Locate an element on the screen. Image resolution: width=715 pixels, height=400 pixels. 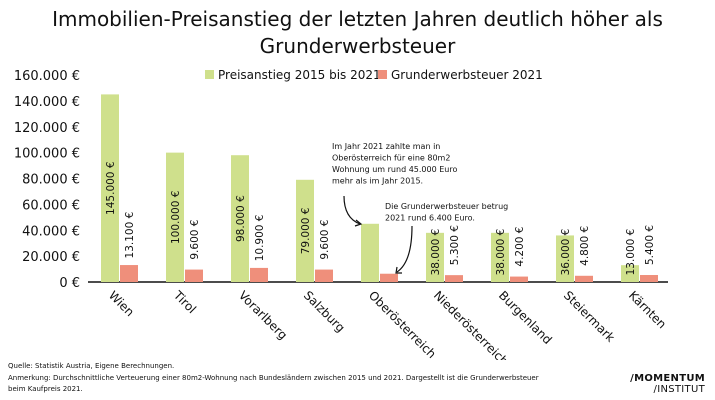
data-label: 98.000 € is located at coordinates (241, 218).